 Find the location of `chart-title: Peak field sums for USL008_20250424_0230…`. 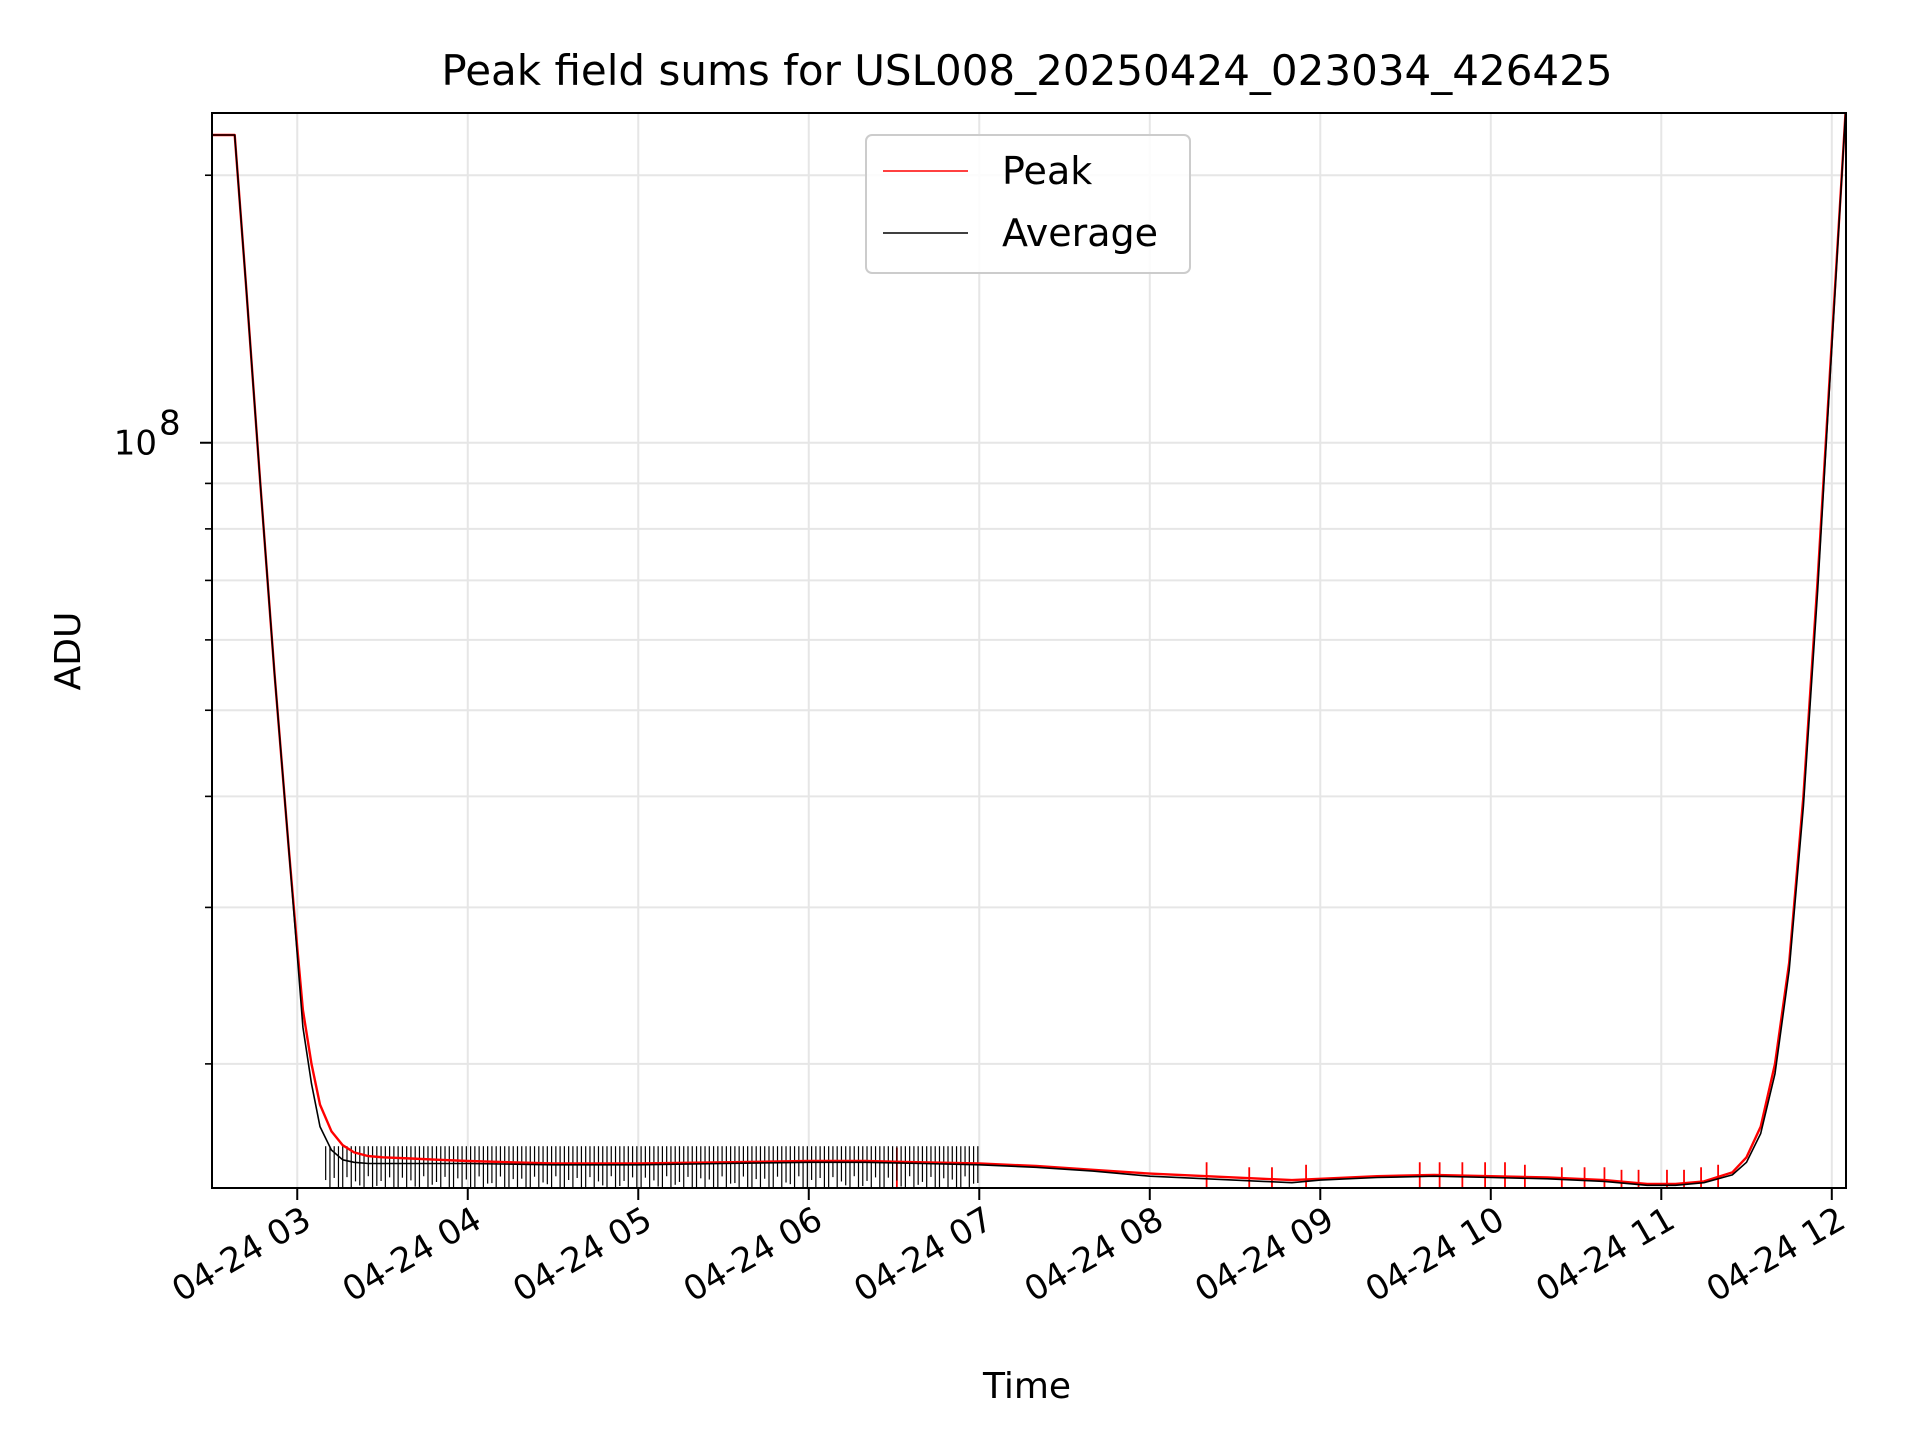

chart-title: Peak field sums for USL008_20250424_0230… is located at coordinates (1026, 70).